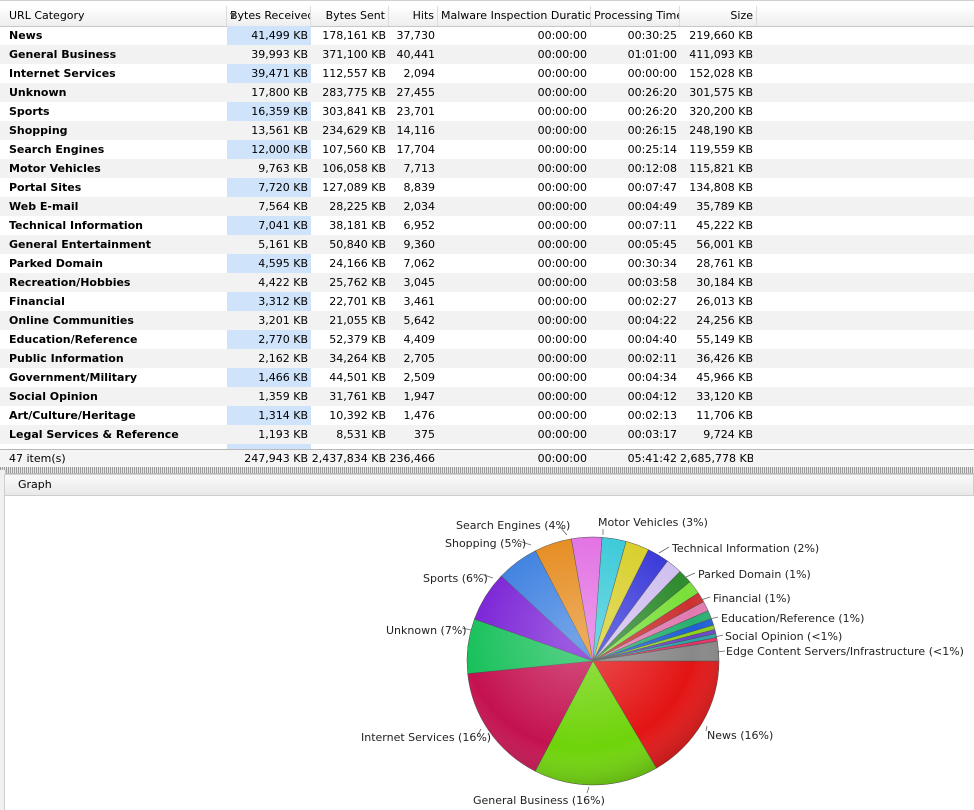  Describe the element at coordinates (357, 396) in the screenshot. I see `cell-bytes-sent: 31,761 KB` at that location.